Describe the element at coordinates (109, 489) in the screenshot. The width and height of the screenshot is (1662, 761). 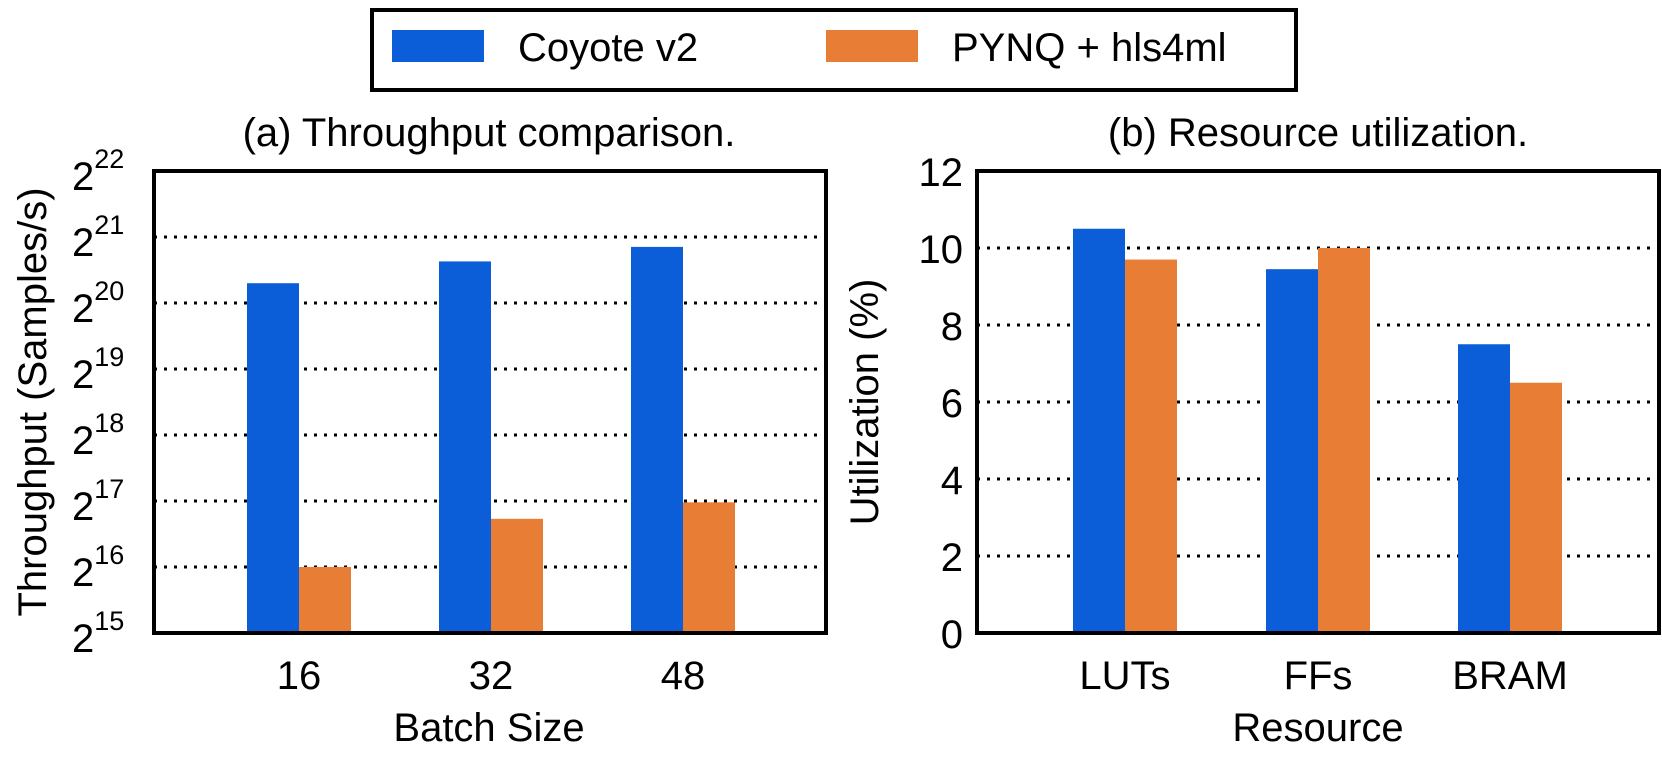
I see `y-tick-exponent: 17` at that location.